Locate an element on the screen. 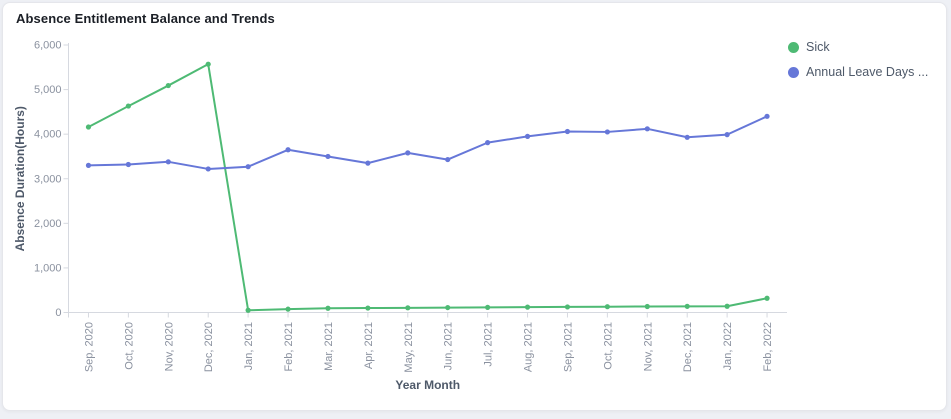 The height and width of the screenshot is (419, 951). x-tick-label: Feb, 2022 is located at coordinates (768, 347).